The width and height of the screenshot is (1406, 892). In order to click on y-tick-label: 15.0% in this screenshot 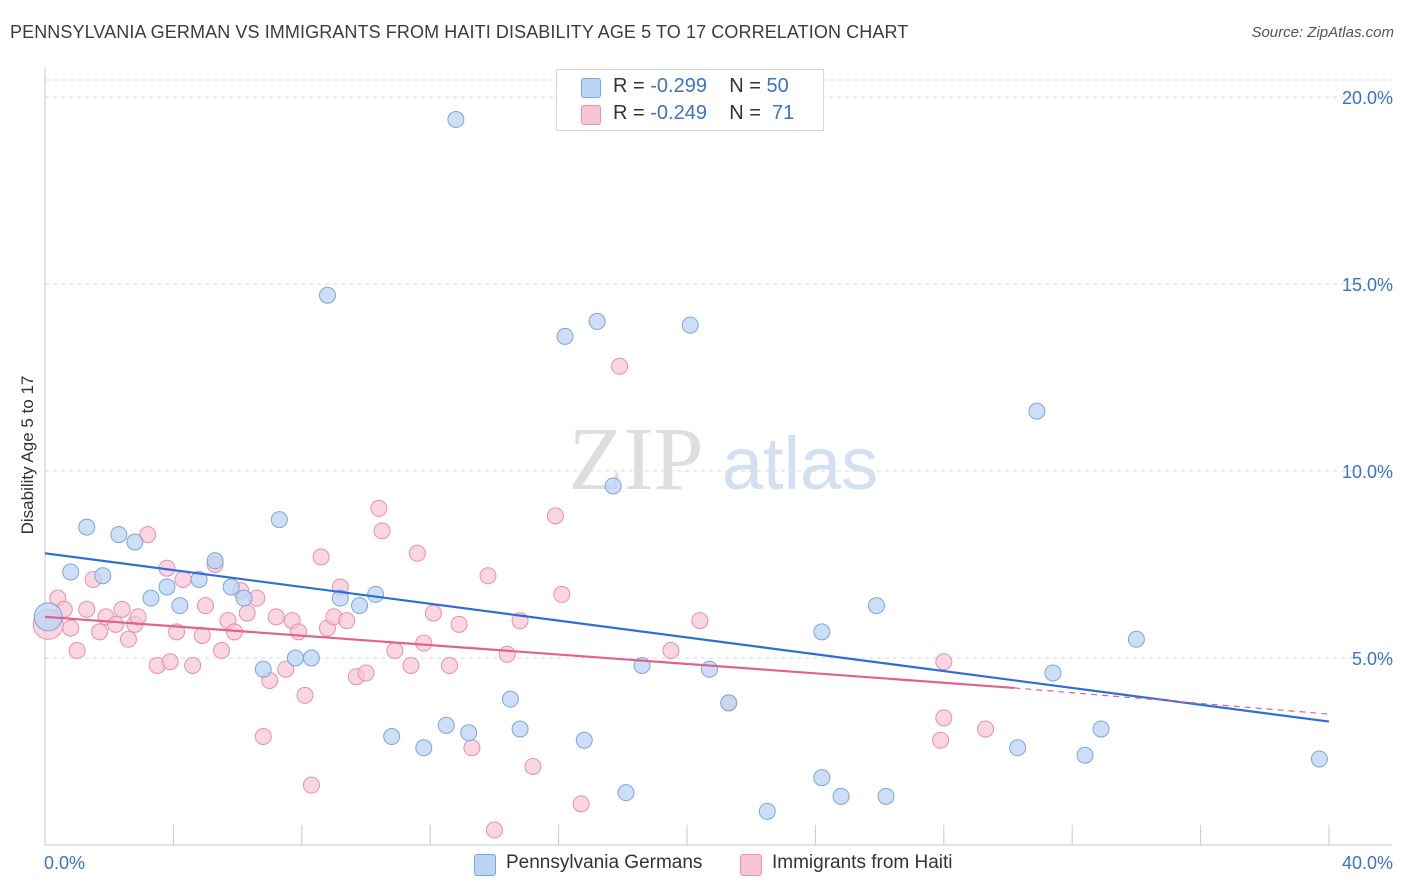, I will do `click(1367, 285)`.